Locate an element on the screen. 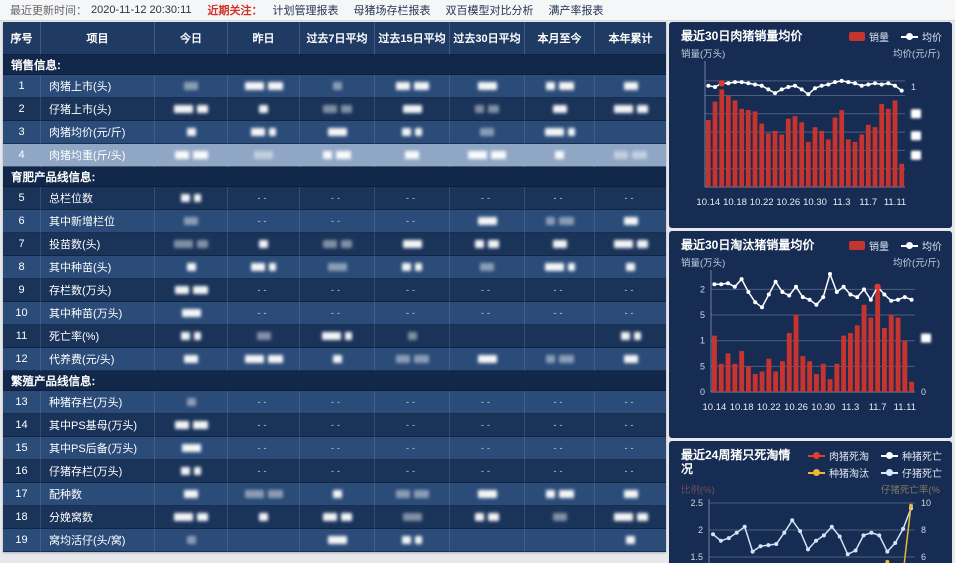 The width and height of the screenshot is (955, 563). table-row: 9 存栏数(万头) -- -- -- -- -- -- is located at coordinates (334, 290).